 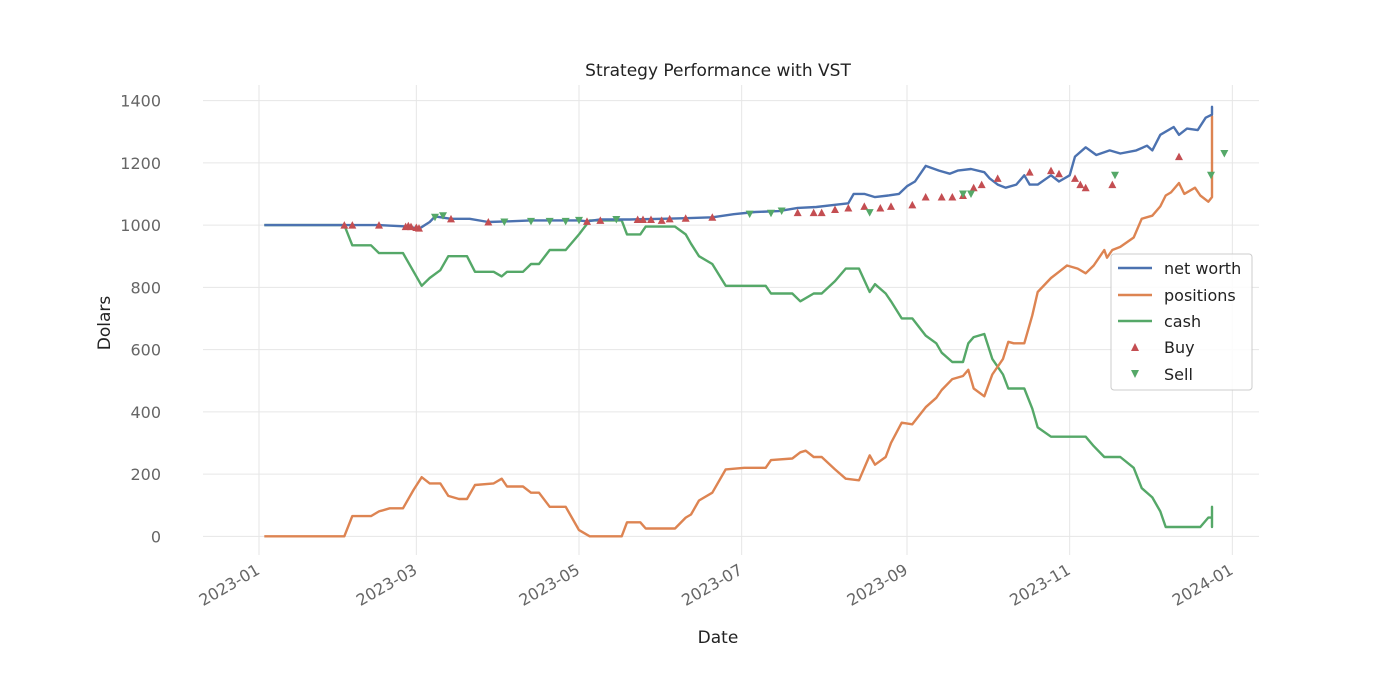 I want to click on chart-title: Strategy Performance with VST, so click(x=718, y=71).